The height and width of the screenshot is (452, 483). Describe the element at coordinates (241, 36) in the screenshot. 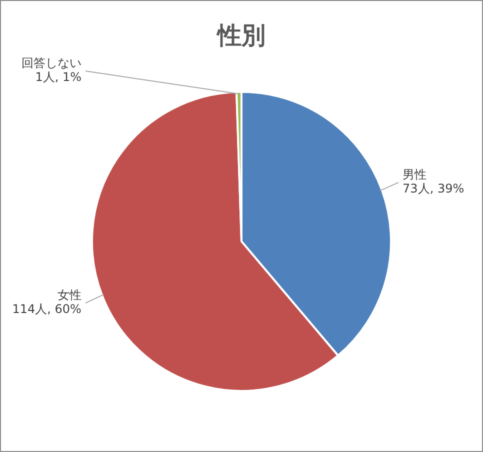

I see `chart-title: 性別` at that location.